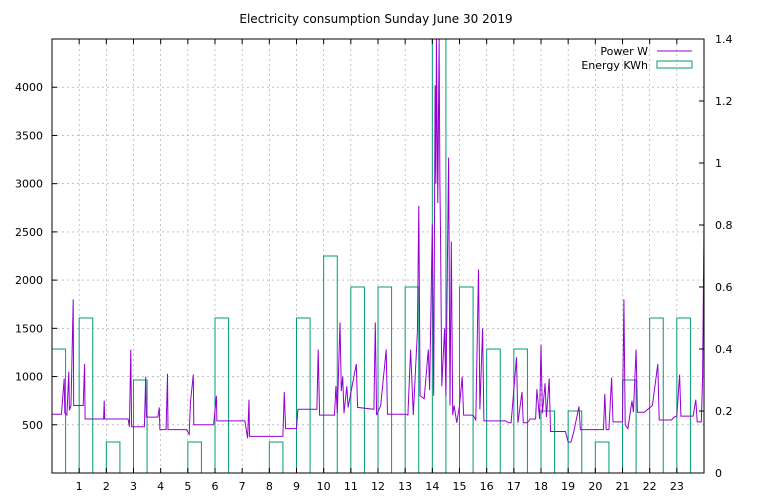 The image size is (768, 500). What do you see at coordinates (79, 486) in the screenshot?
I see `x-tick-label: 1` at bounding box center [79, 486].